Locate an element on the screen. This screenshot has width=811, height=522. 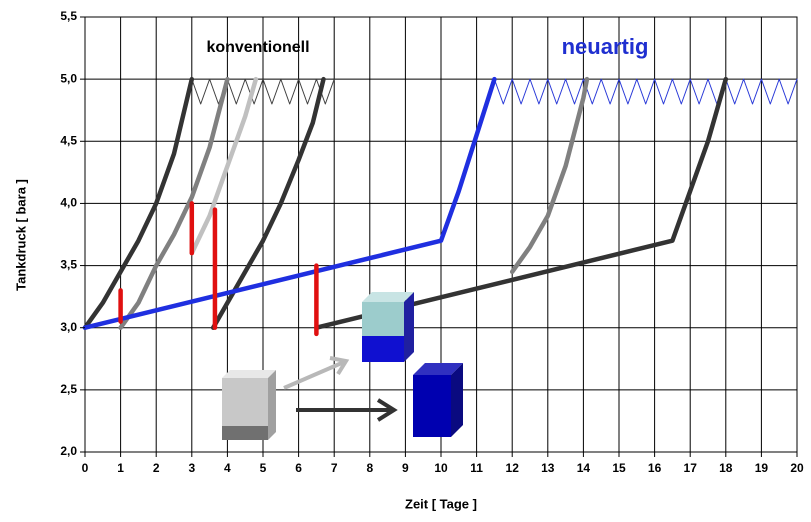
x-tick-label: 13 is located at coordinates (548, 468).